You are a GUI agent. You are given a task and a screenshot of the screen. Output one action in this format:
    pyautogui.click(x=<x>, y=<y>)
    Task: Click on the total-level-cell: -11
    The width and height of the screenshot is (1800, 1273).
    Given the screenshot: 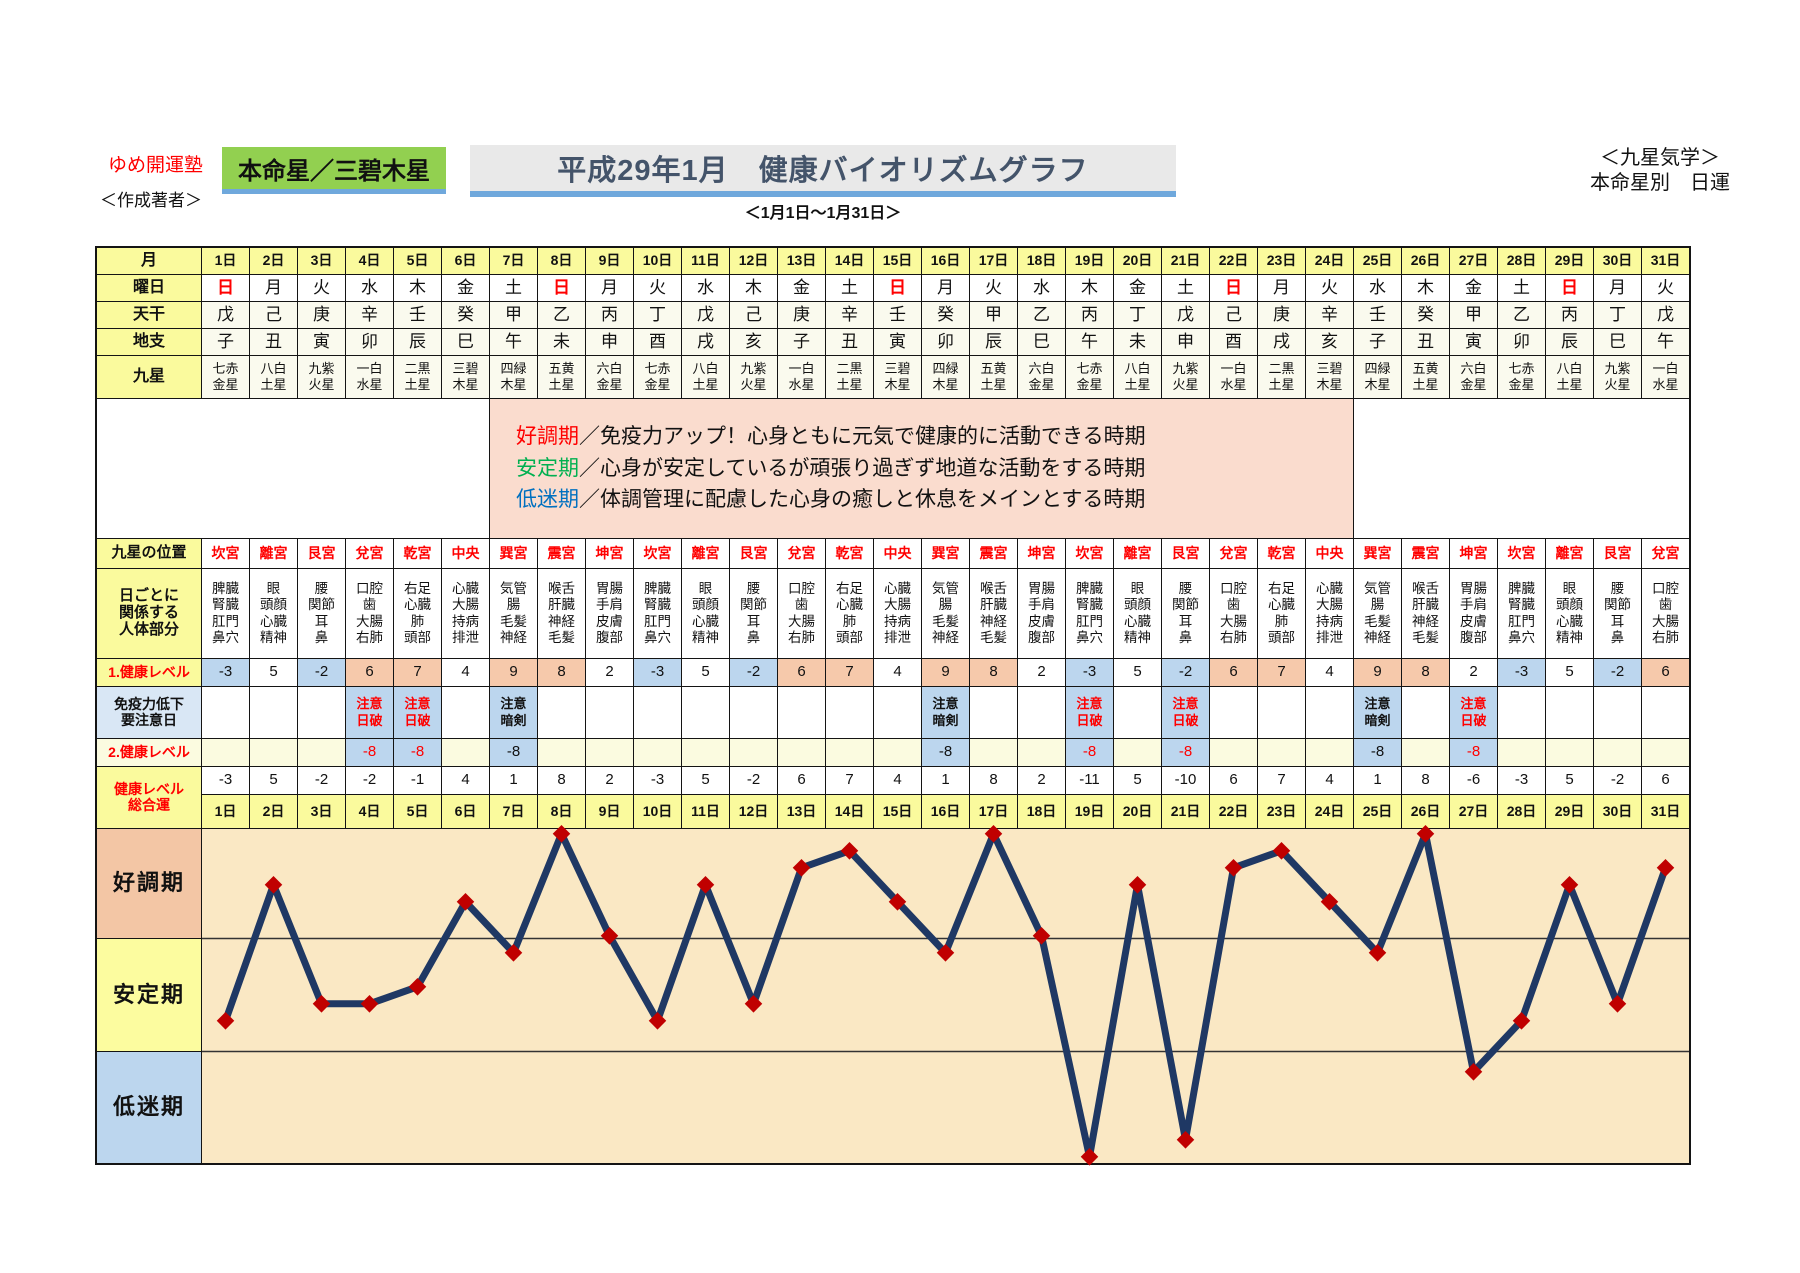 What is the action you would take?
    pyautogui.click(x=1089, y=780)
    